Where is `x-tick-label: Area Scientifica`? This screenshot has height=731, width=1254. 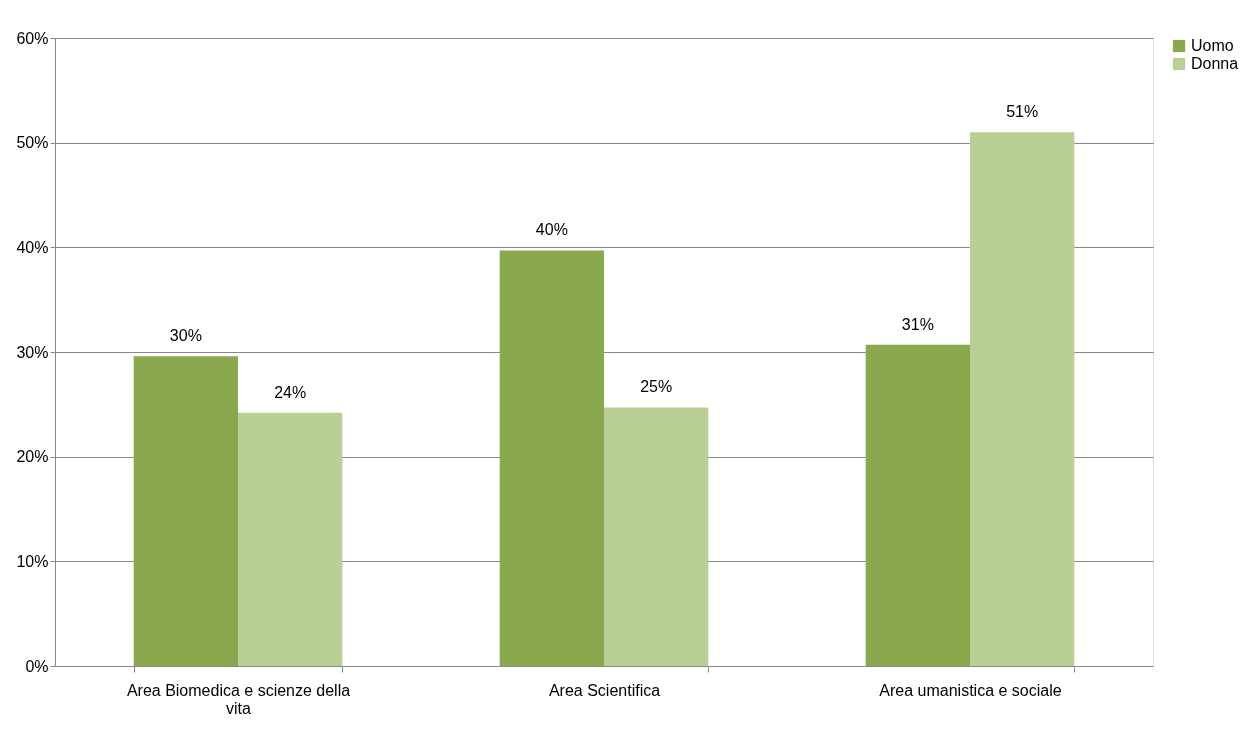 x-tick-label: Area Scientifica is located at coordinates (604, 690).